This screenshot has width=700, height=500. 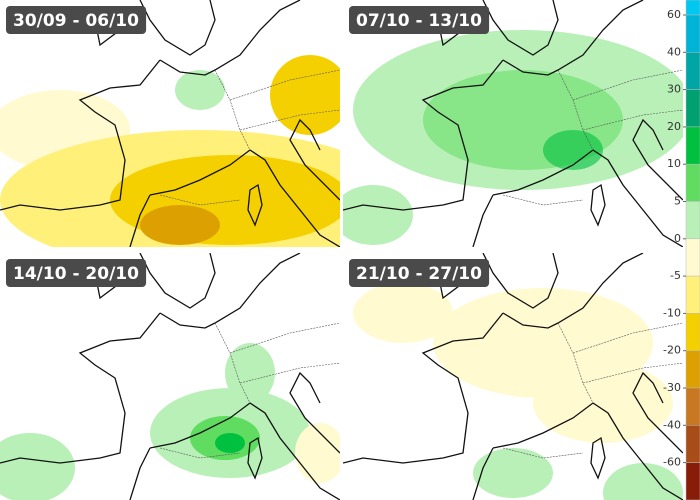 What do you see at coordinates (672, 350) in the screenshot?
I see `legend-label: -20` at bounding box center [672, 350].